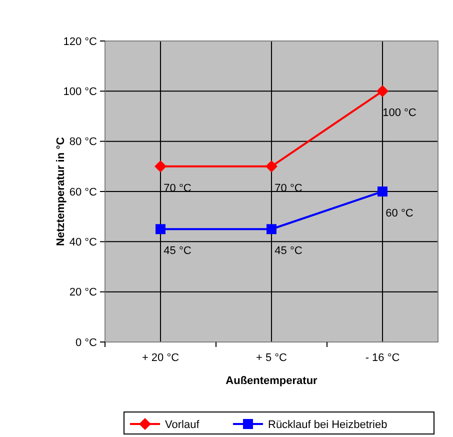 The width and height of the screenshot is (453, 437). I want to click on y-tick-label: 120 °C, so click(80, 42).